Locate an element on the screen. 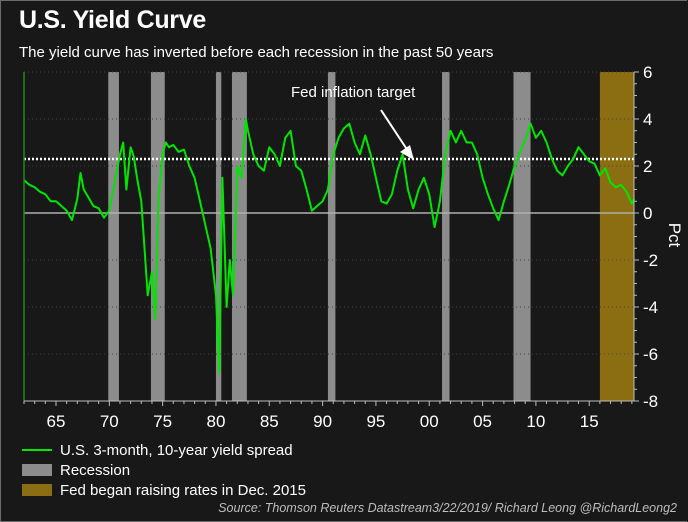  legend-item-spread: U.S. 3-month, 10-year yield spread is located at coordinates (164, 450).